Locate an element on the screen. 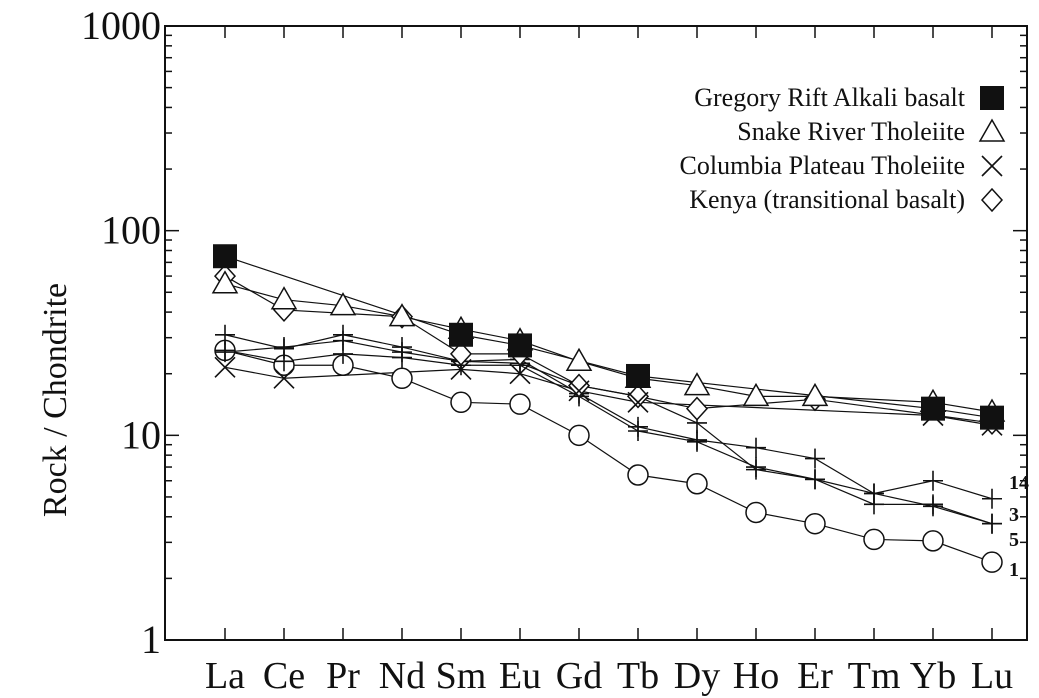 This screenshot has width=1039, height=698. series-end-label: 14 is located at coordinates (1019, 483).